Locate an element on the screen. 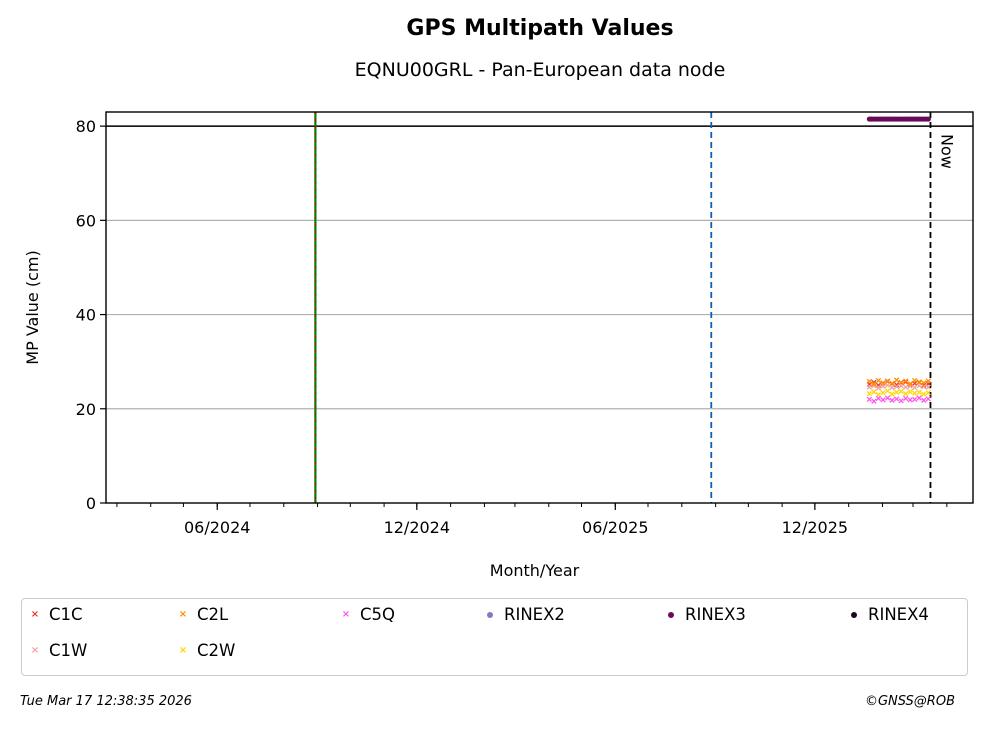 The image size is (993, 734). legend-item-rinex2: RINEX2 is located at coordinates (523, 614).